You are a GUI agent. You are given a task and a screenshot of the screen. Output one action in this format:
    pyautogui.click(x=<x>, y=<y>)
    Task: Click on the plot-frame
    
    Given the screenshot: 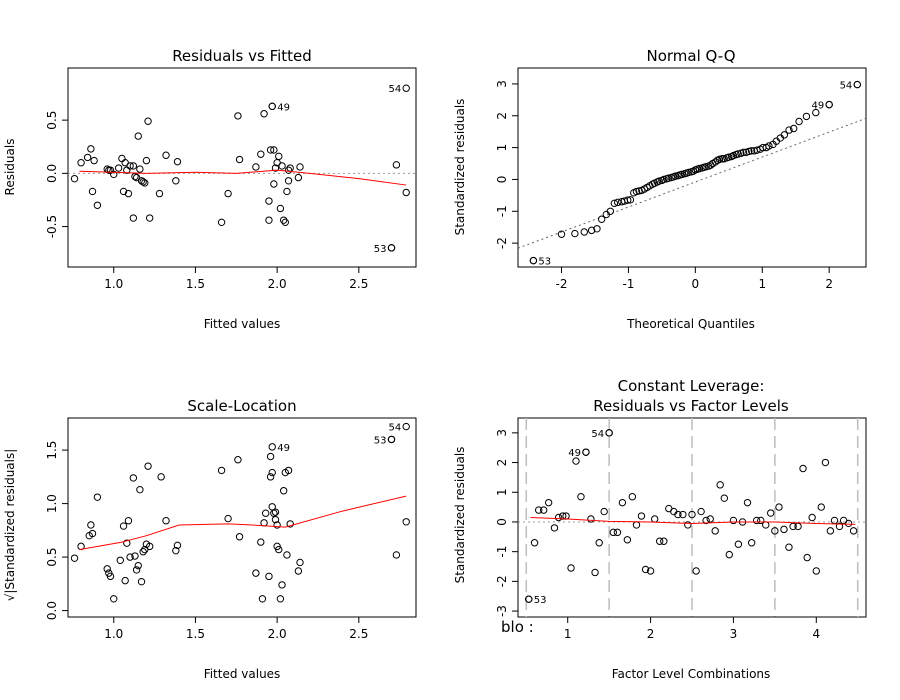 What is the action you would take?
    pyautogui.click(x=242, y=167)
    